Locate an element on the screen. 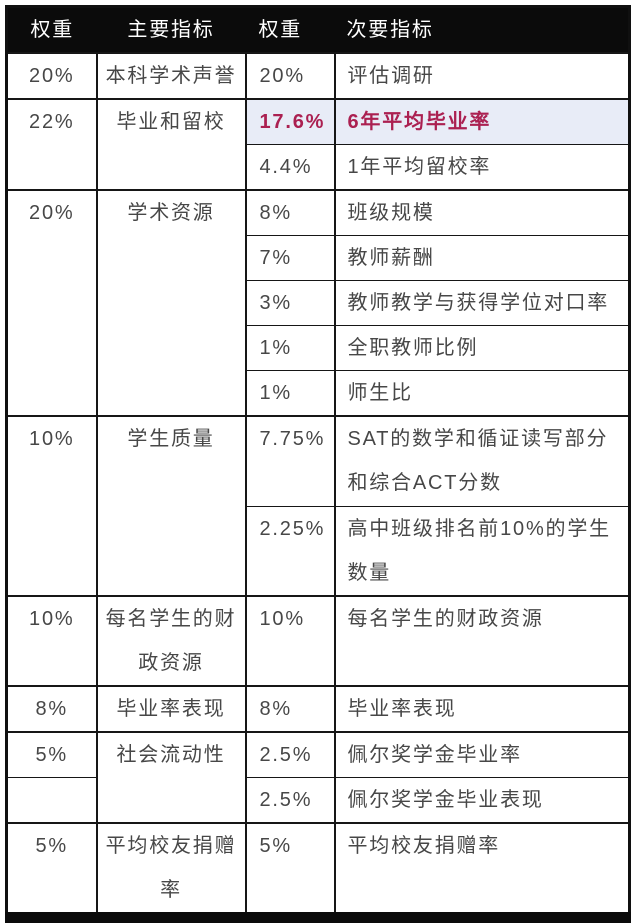 This screenshot has width=633, height=923. secondary-indicator-cell: 平均校友捐赠率 is located at coordinates (482, 870).